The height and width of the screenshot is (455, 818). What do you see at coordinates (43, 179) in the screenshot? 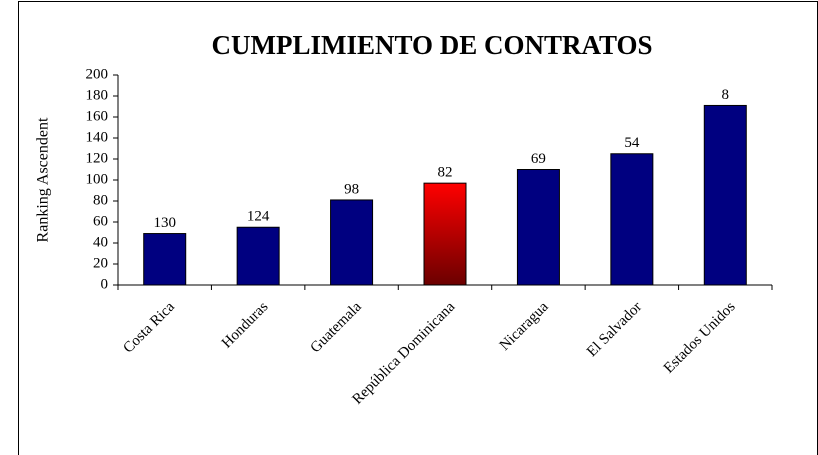
I see `y-axis-label: Ranking Ascendent` at bounding box center [43, 179].